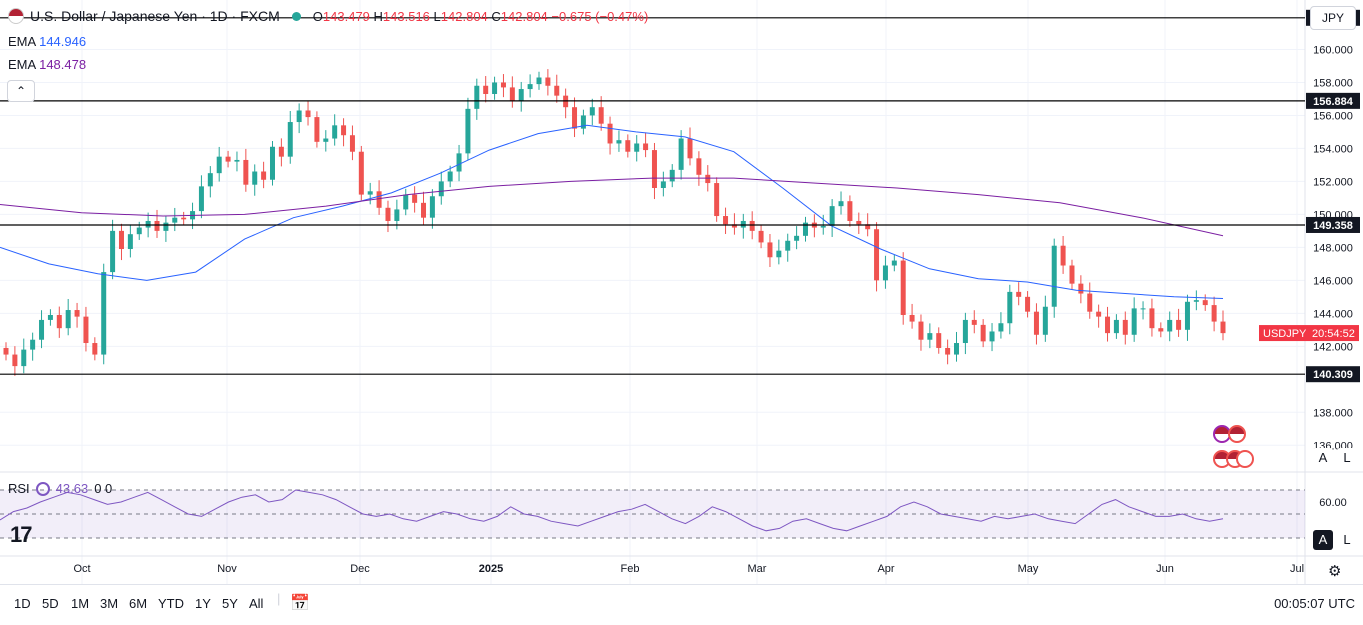 This screenshot has width=1363, height=625. Describe the element at coordinates (1333, 375) in the screenshot. I see `level-label: 140.309` at that location.